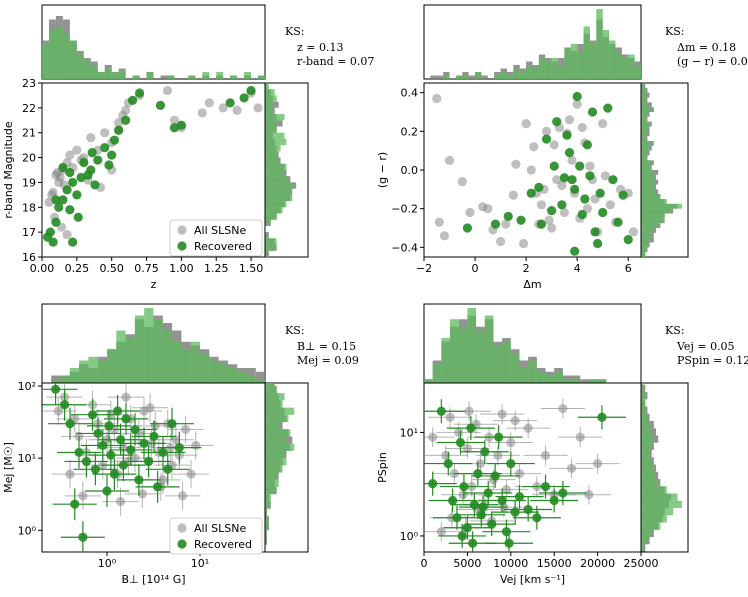 This screenshot has width=748, height=597. I want to click on y-tick-label: −0.2, so click(404, 209).